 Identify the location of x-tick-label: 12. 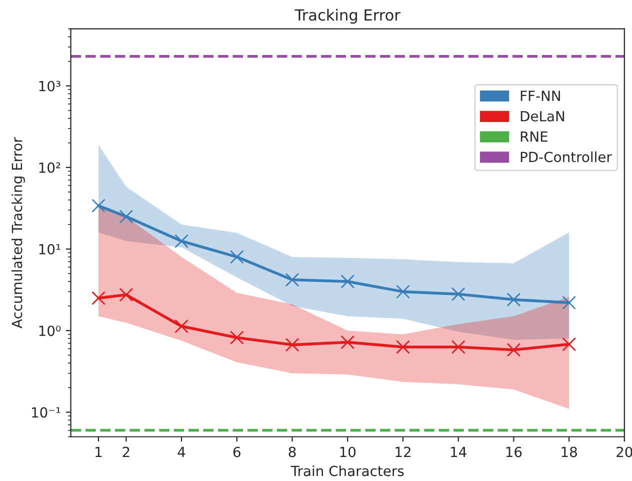
(403, 452).